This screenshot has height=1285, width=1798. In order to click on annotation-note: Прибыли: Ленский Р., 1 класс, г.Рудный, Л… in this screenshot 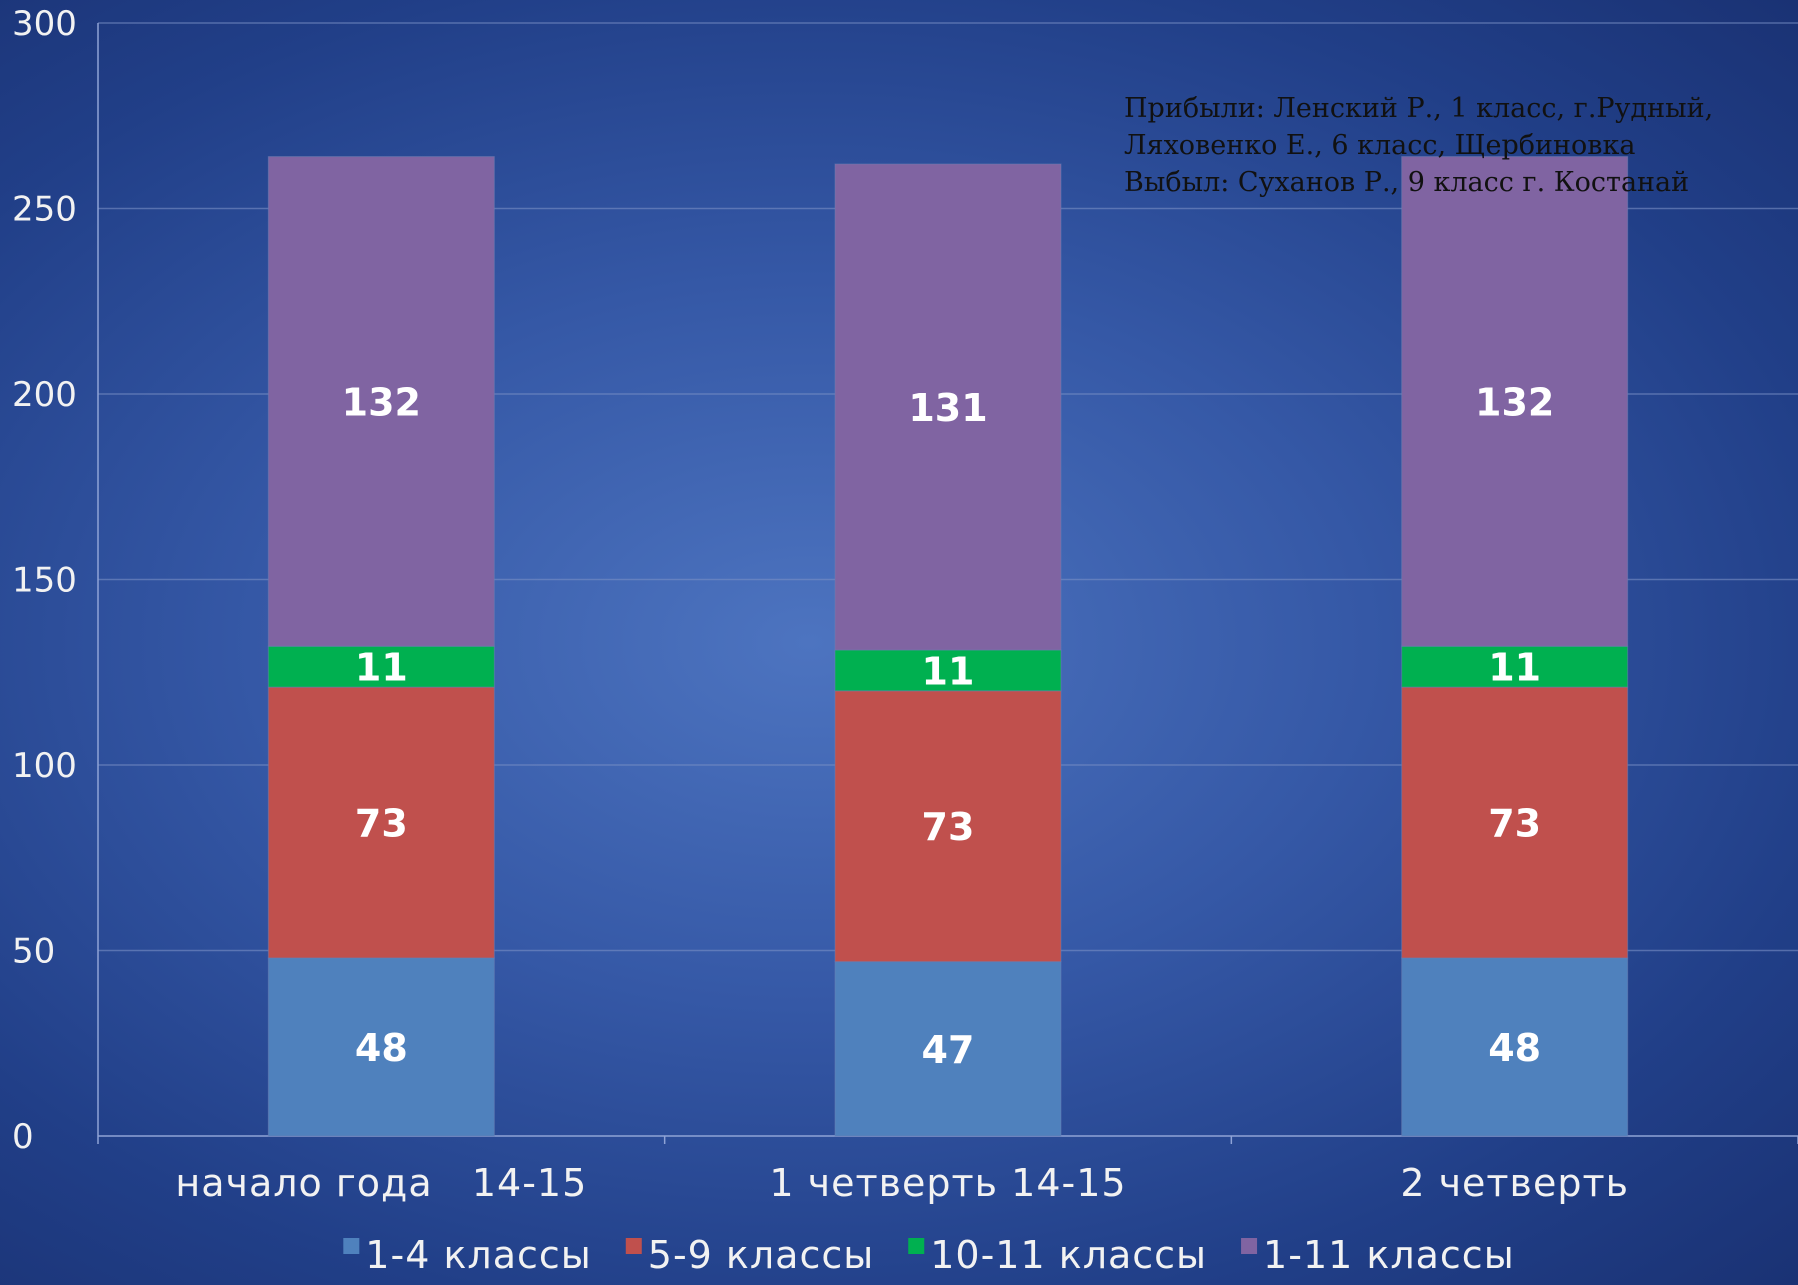, I will do `click(1418, 145)`.